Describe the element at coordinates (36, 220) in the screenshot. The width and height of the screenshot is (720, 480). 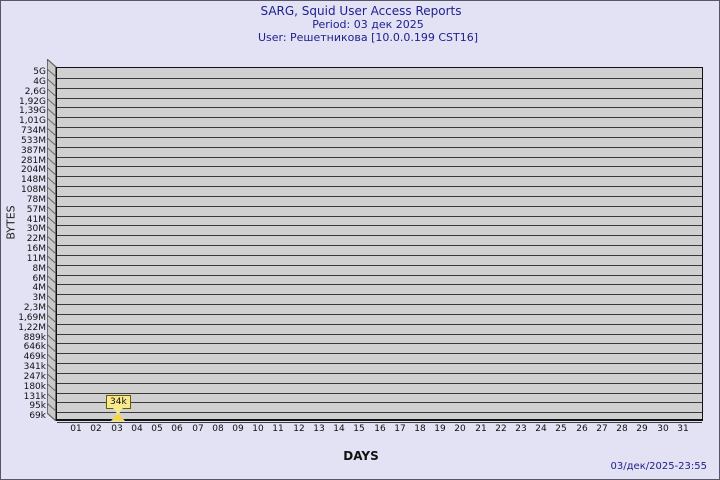
I see `y-axis-tick-label: 41M` at that location.